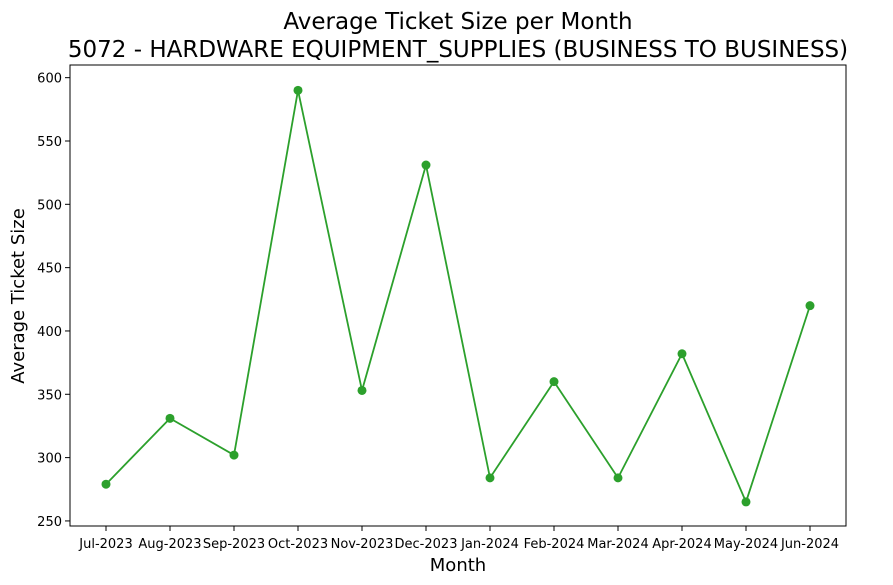 The image size is (893, 585). What do you see at coordinates (362, 544) in the screenshot?
I see `x-tick-label: Nov-2023` at bounding box center [362, 544].